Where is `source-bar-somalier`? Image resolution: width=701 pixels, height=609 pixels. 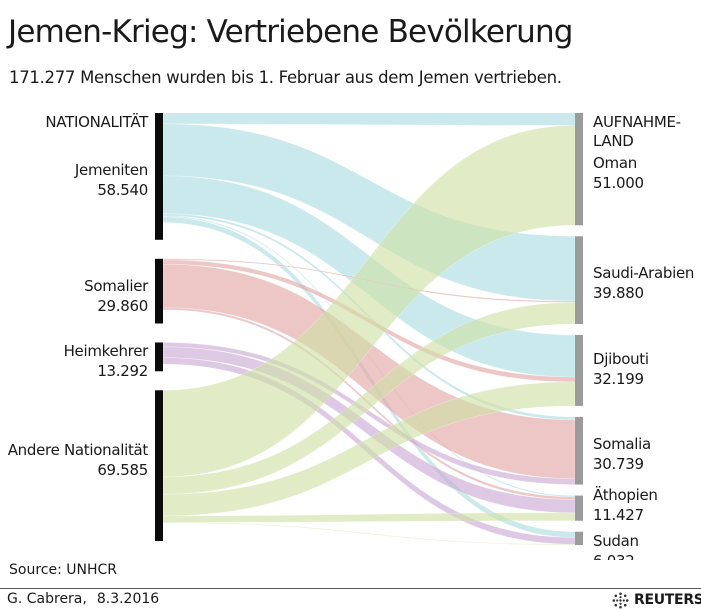 source-bar-somalier is located at coordinates (159, 291).